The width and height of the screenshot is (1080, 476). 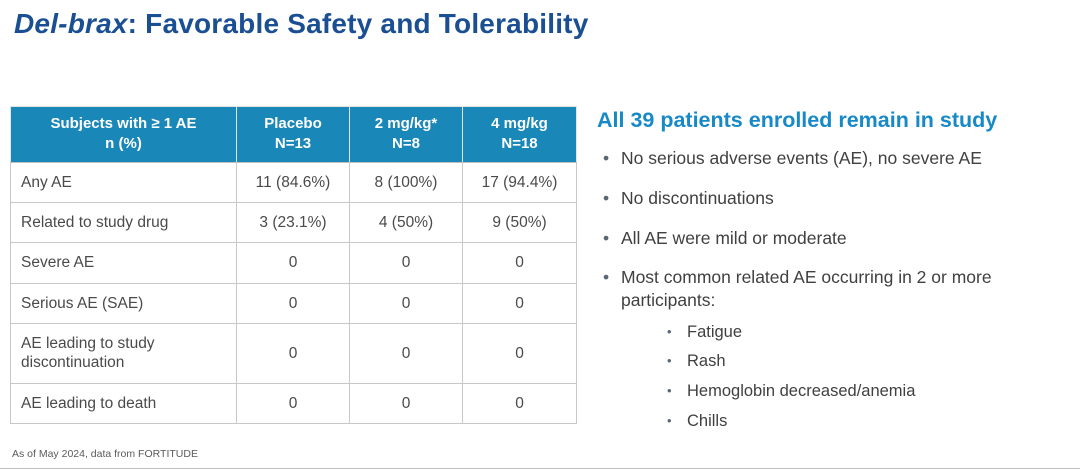 I want to click on col-header-subjects: Subjects with ≥ 1 AE n (%), so click(x=123, y=134).